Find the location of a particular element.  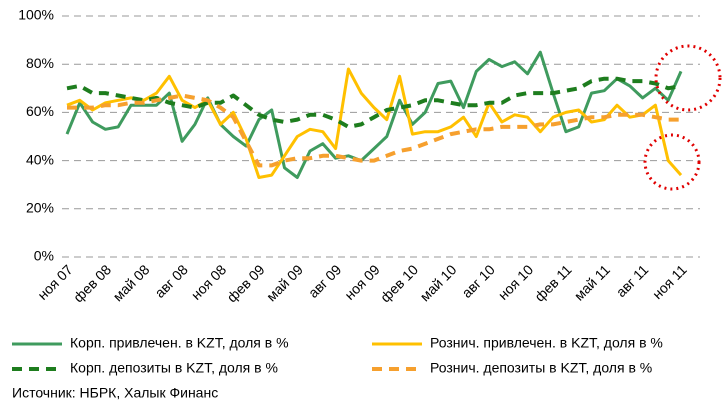

legend-label: Корп. привлечен. в KZT, доля в % is located at coordinates (179, 343).